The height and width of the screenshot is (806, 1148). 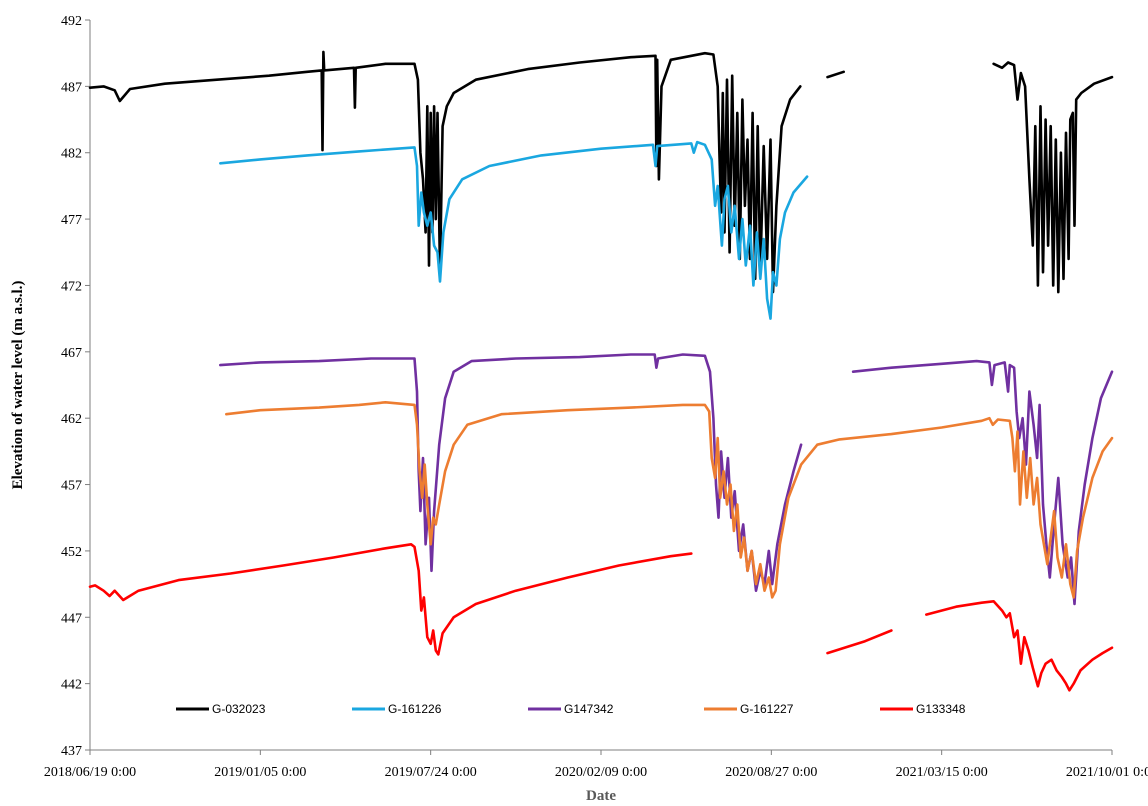 I want to click on y-tick-label: 492, so click(x=71, y=21).